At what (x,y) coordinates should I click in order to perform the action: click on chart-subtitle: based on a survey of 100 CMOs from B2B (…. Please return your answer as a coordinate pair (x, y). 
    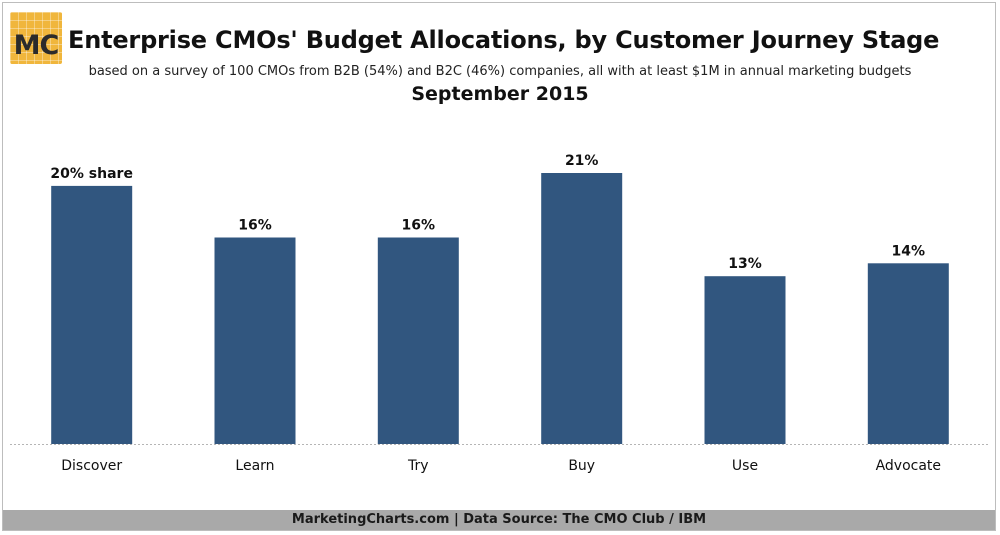
    Looking at the image, I should click on (500, 71).